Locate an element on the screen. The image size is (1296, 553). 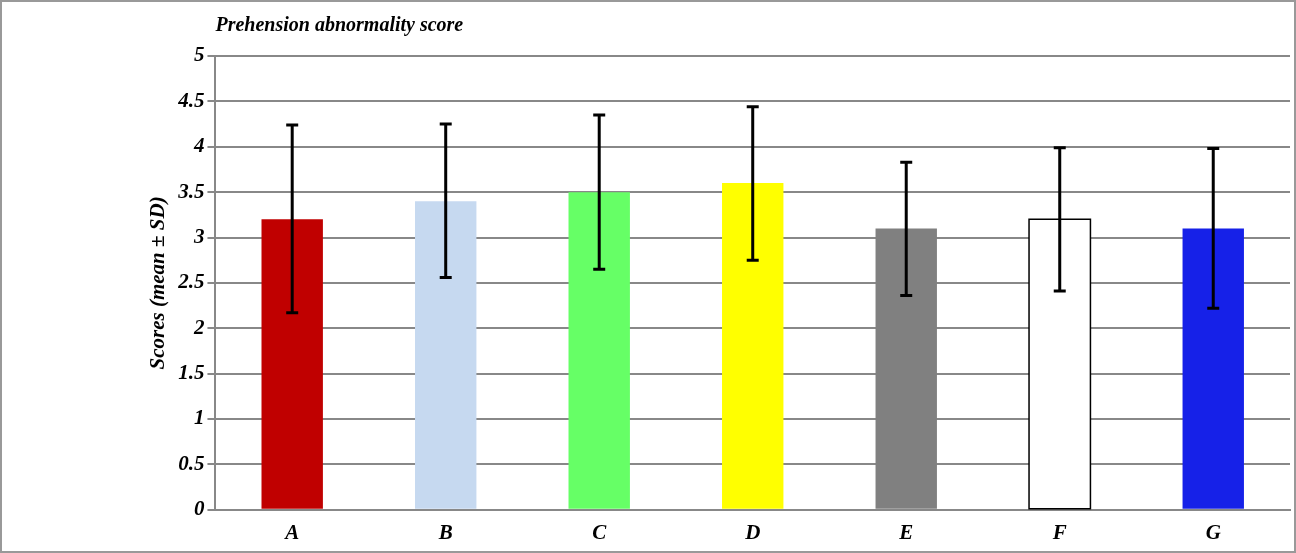
y-axis-title: Scores (mean ± SD) is located at coordinates (157, 283).